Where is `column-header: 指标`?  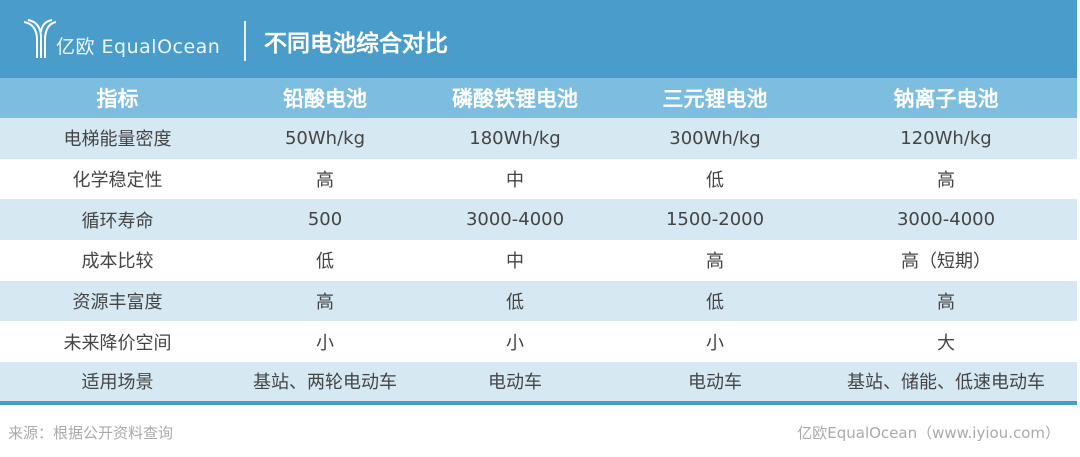
column-header: 指标 is located at coordinates (117, 98).